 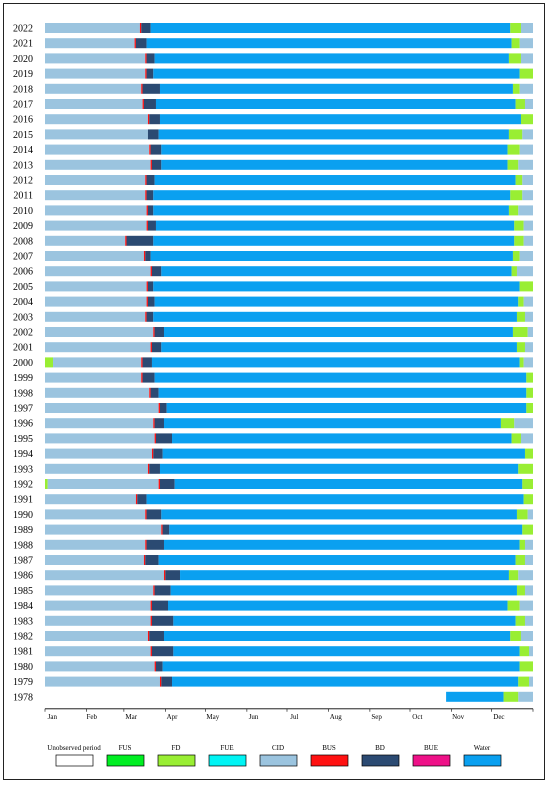 I want to click on y-tick-label-2010: 2010, so click(x=23, y=211).